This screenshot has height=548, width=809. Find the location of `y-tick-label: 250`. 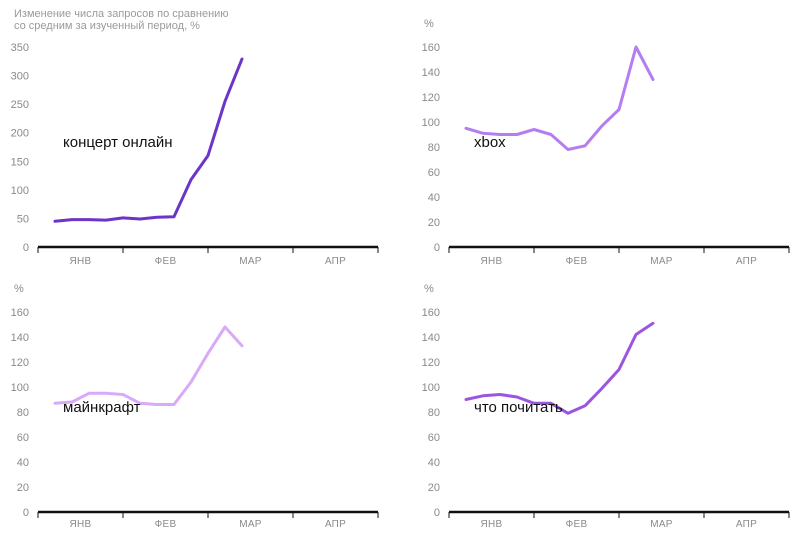

y-tick-label: 250 is located at coordinates (20, 105).